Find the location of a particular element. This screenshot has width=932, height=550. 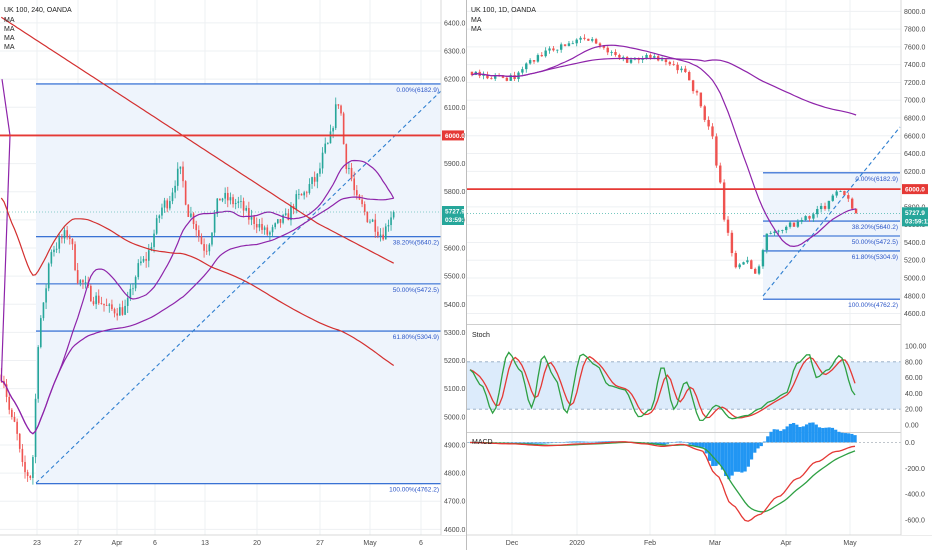

price-axis-label: 5200.0 is located at coordinates (455, 361).